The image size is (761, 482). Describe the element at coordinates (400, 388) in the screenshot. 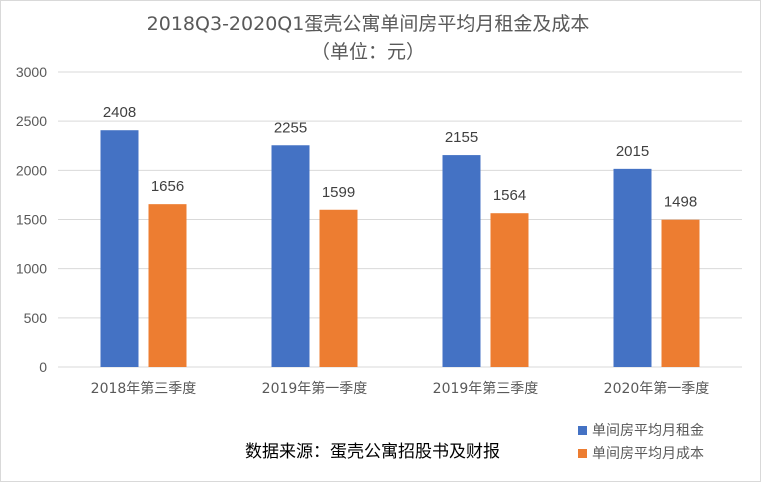

I see `x-axis-categories: 2018年第三季度 2019年第一季度 2019年第三季度 2020年第一季度` at that location.